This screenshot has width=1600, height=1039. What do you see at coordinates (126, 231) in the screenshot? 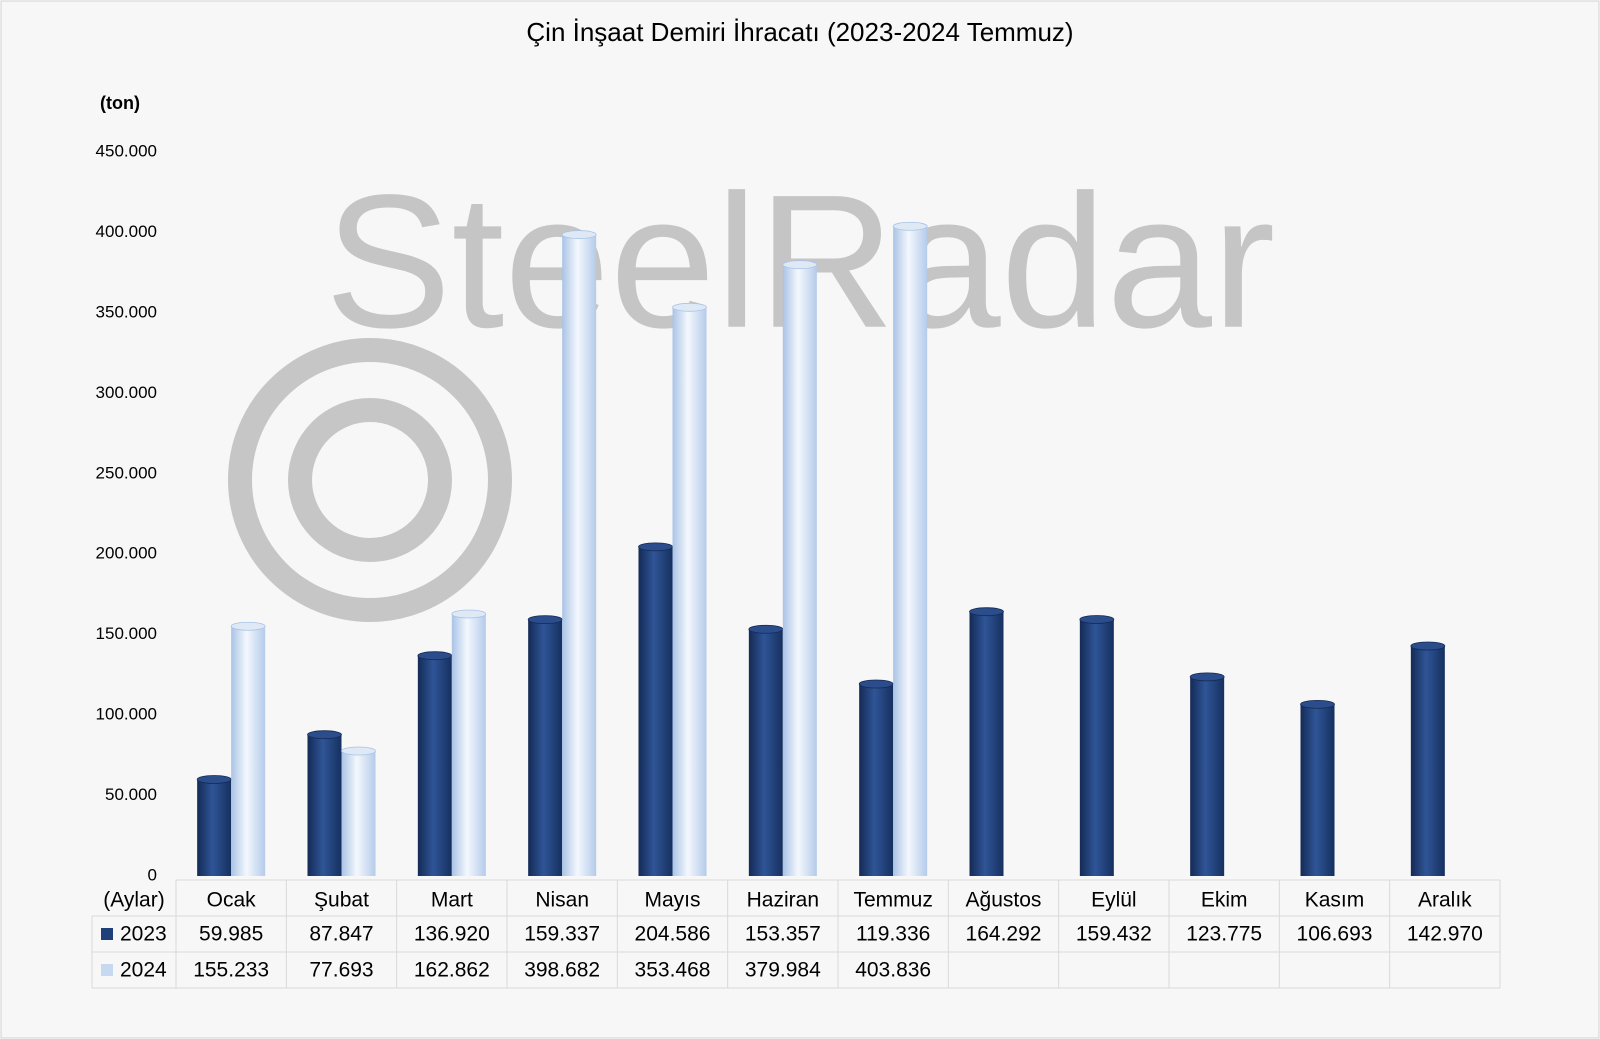
I see `y-tick-label: 400.000` at bounding box center [126, 231].